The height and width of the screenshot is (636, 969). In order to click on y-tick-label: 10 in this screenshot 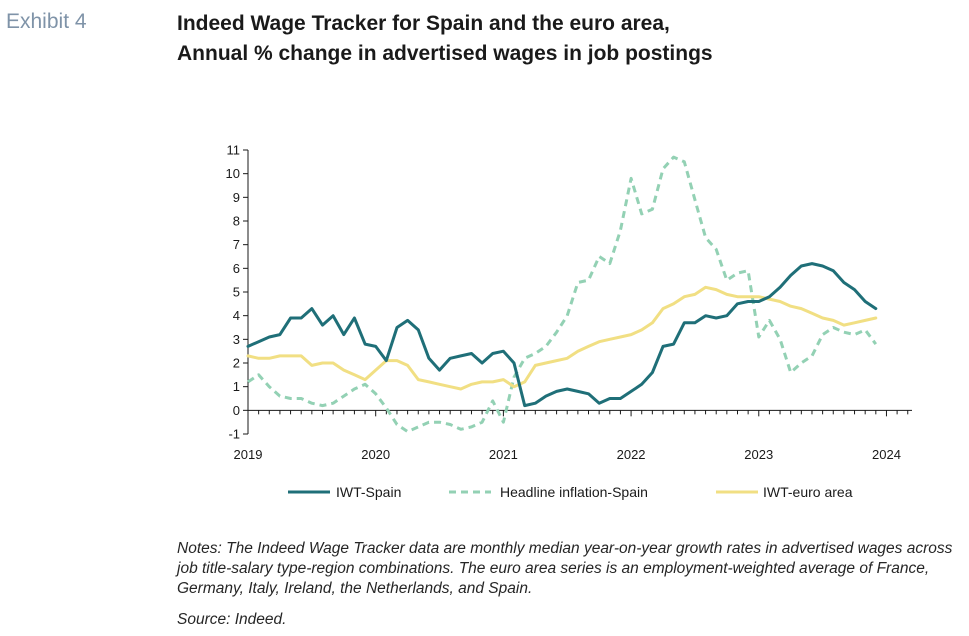, I will do `click(233, 173)`.